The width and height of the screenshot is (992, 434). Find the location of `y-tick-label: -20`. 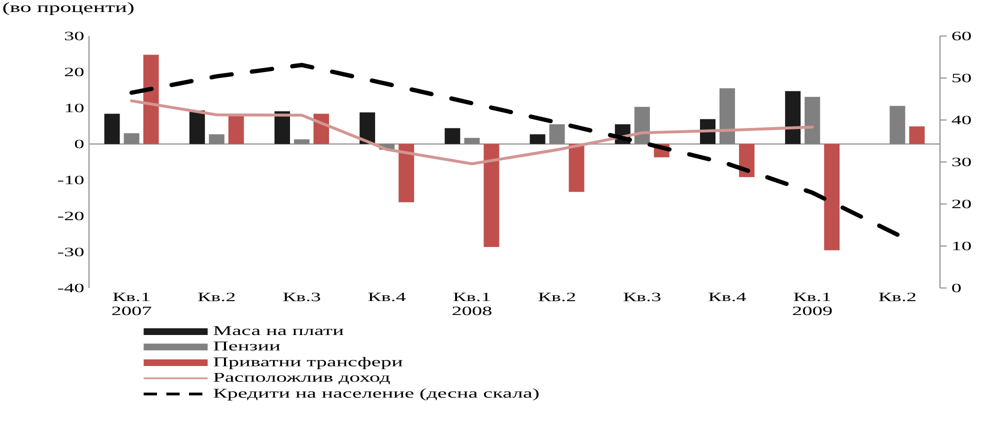

y-tick-label: -20 is located at coordinates (71, 216).